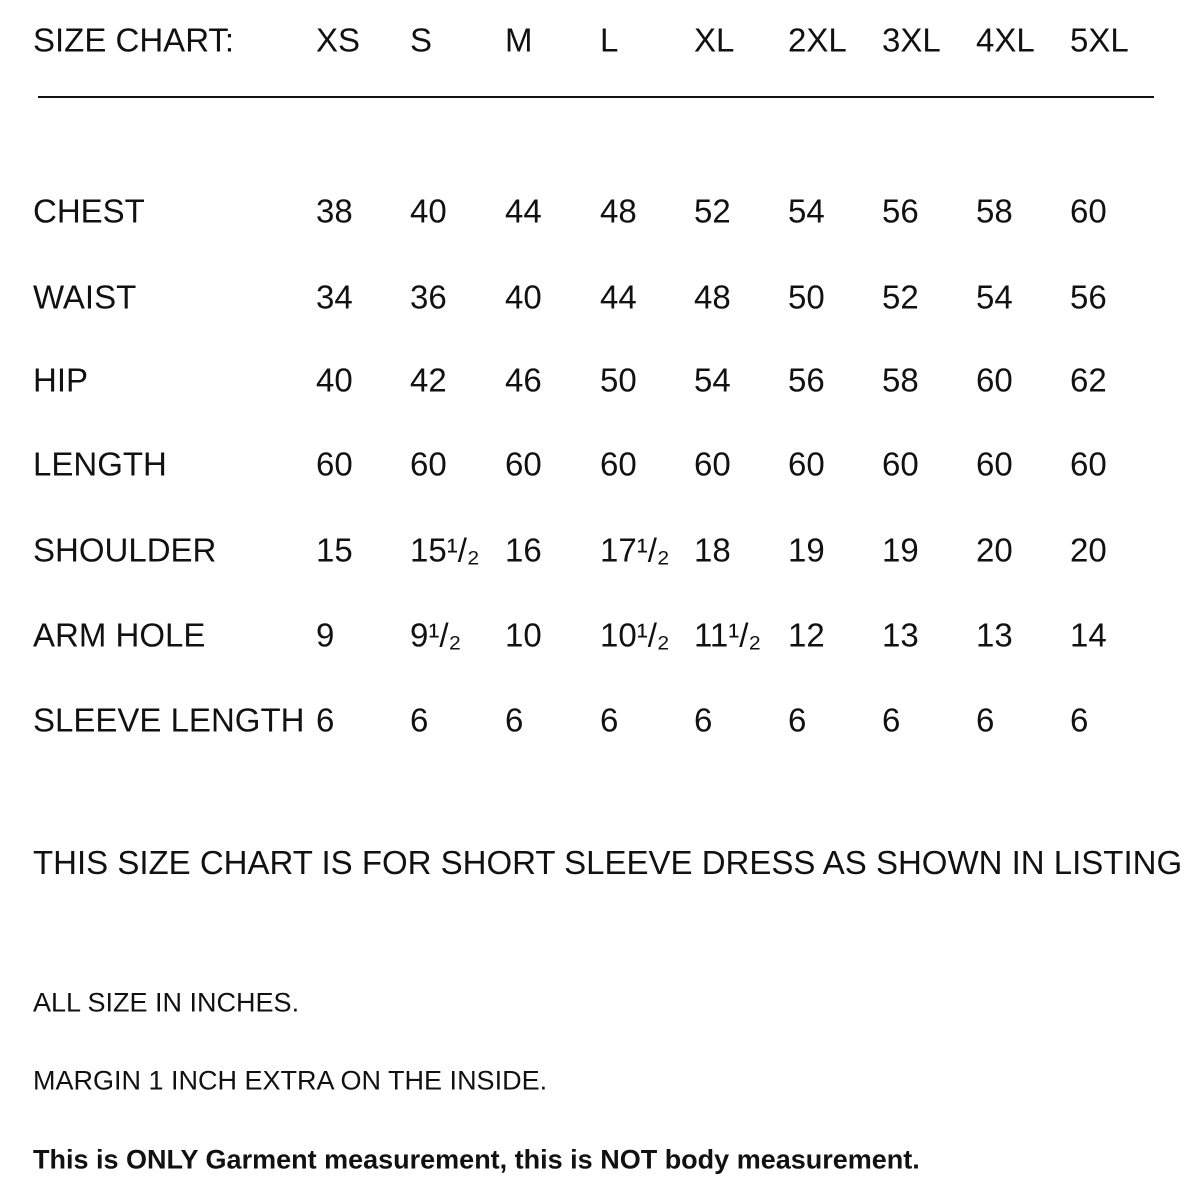  What do you see at coordinates (523, 550) in the screenshot?
I see `table-cell: 16` at bounding box center [523, 550].